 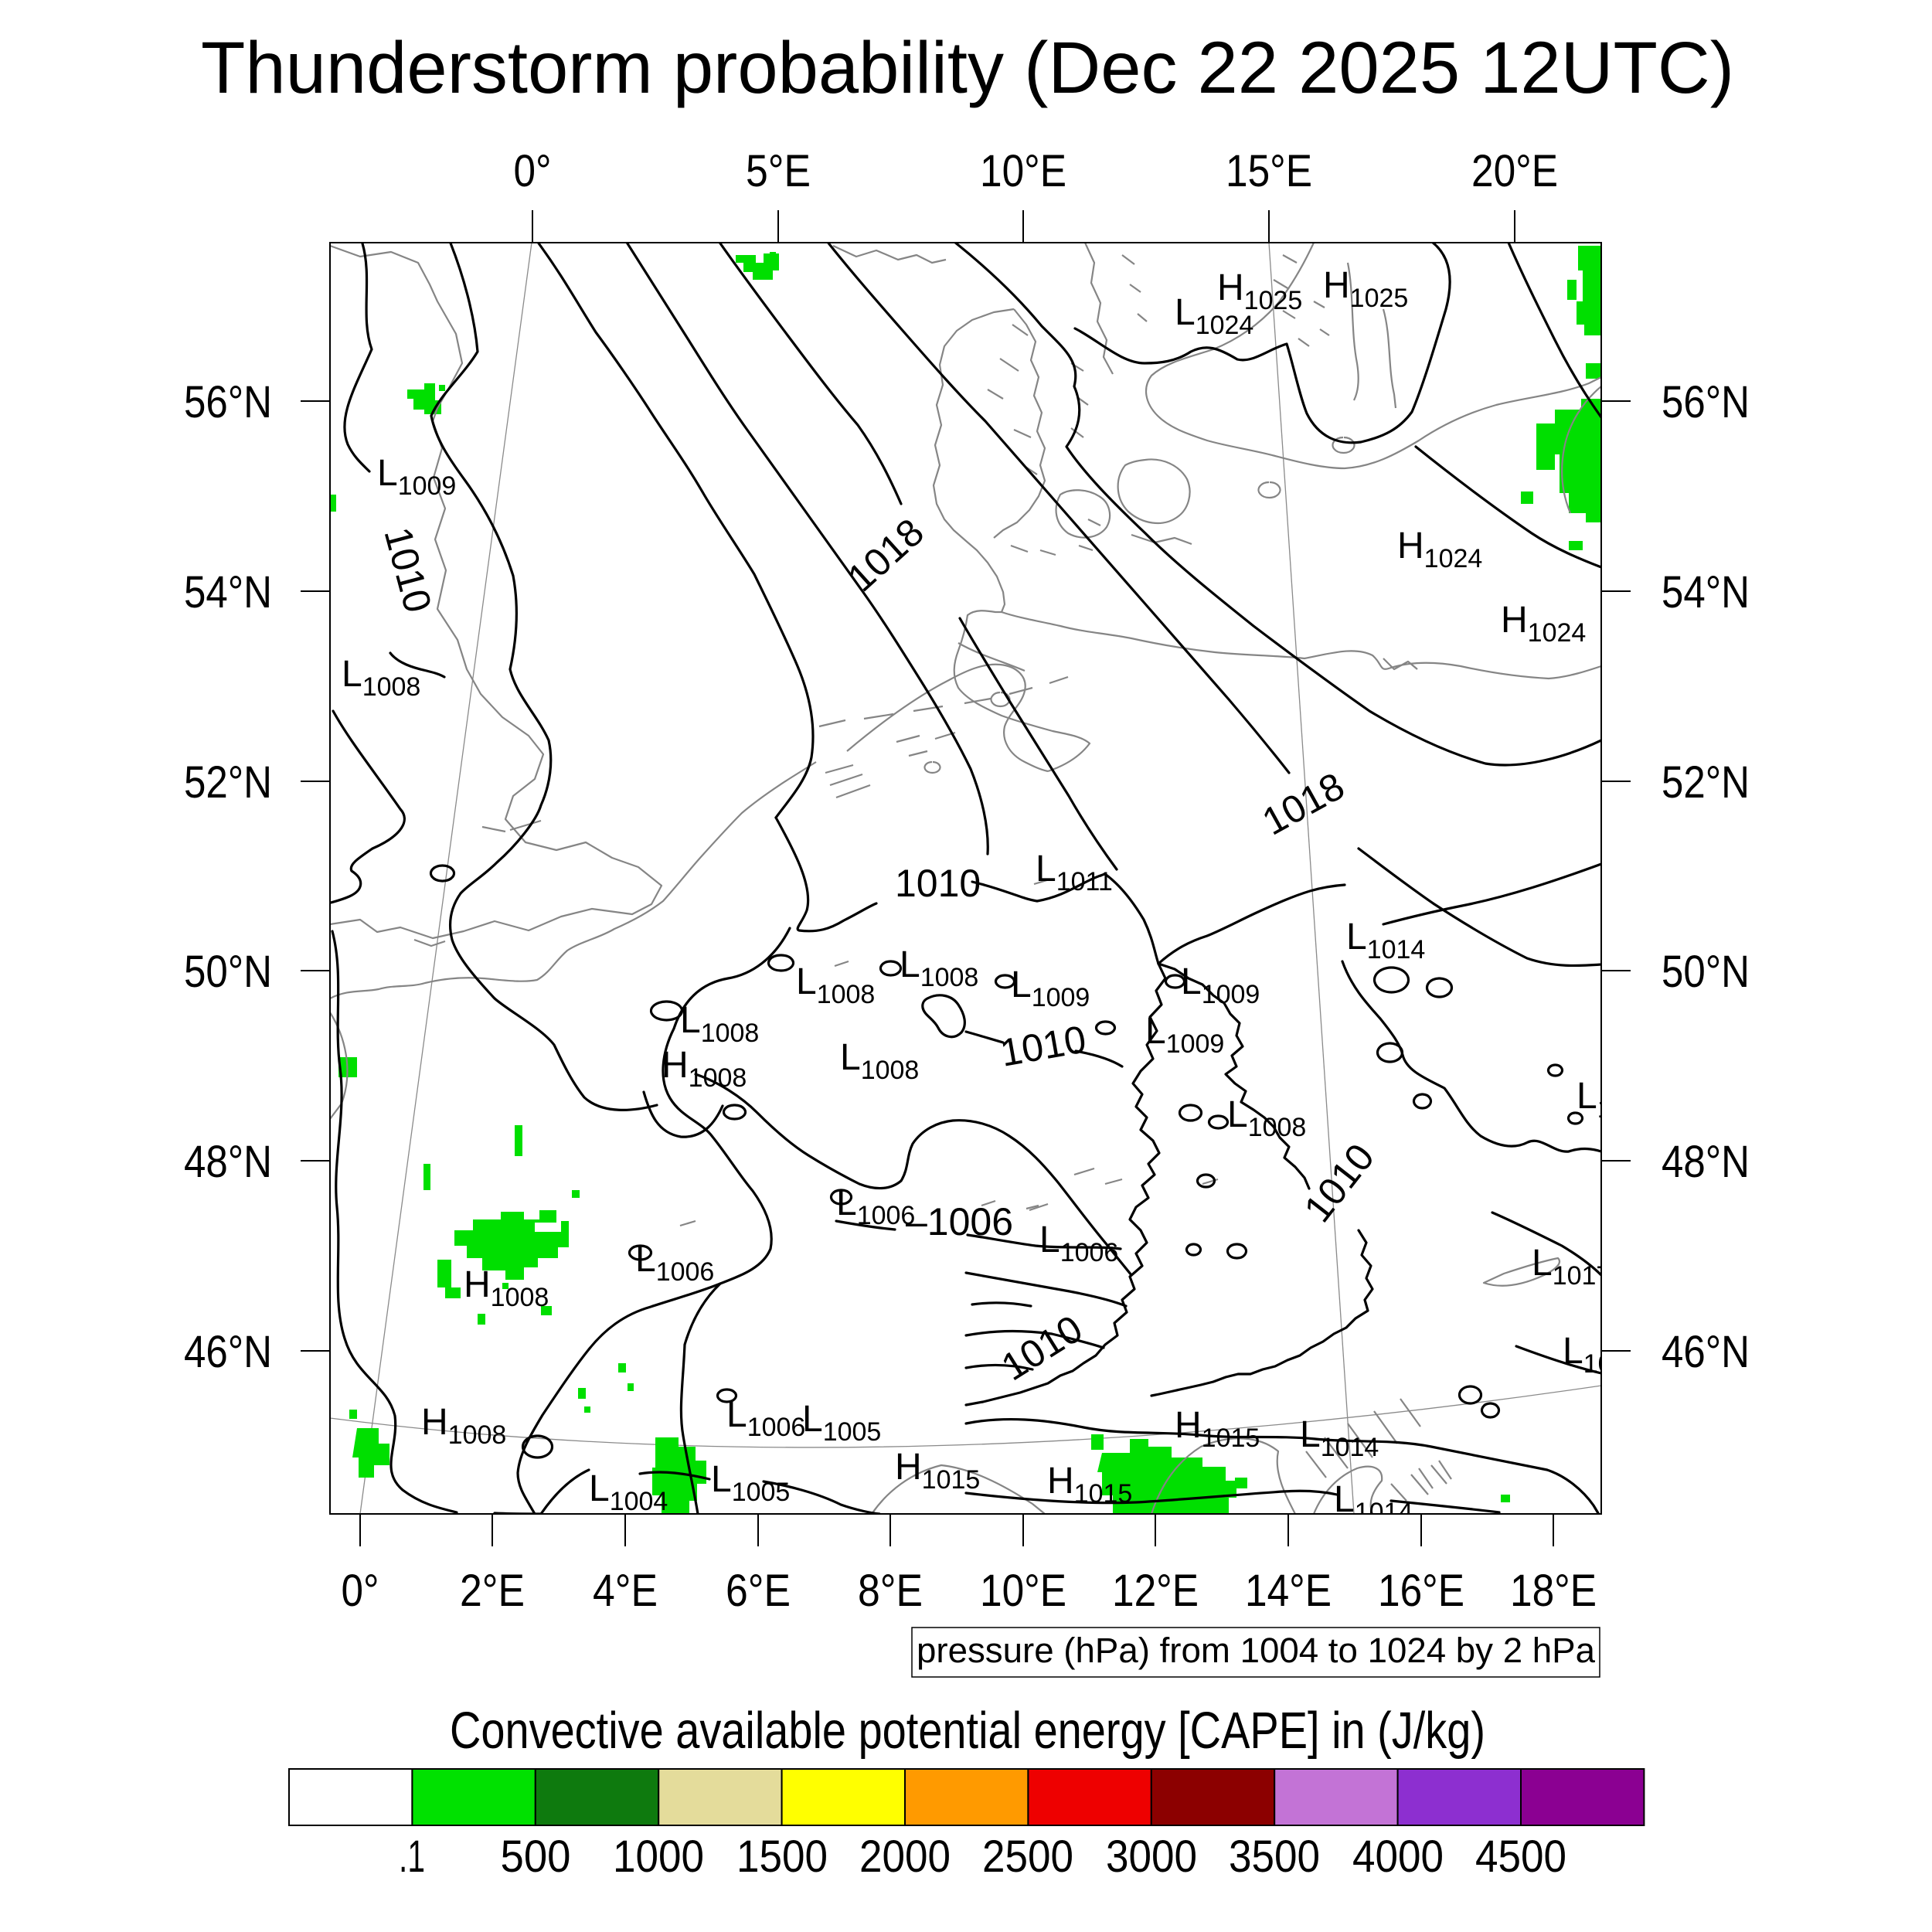 What do you see at coordinates (492, 1591) in the screenshot?
I see `svg-text: 2°E` at bounding box center [492, 1591].